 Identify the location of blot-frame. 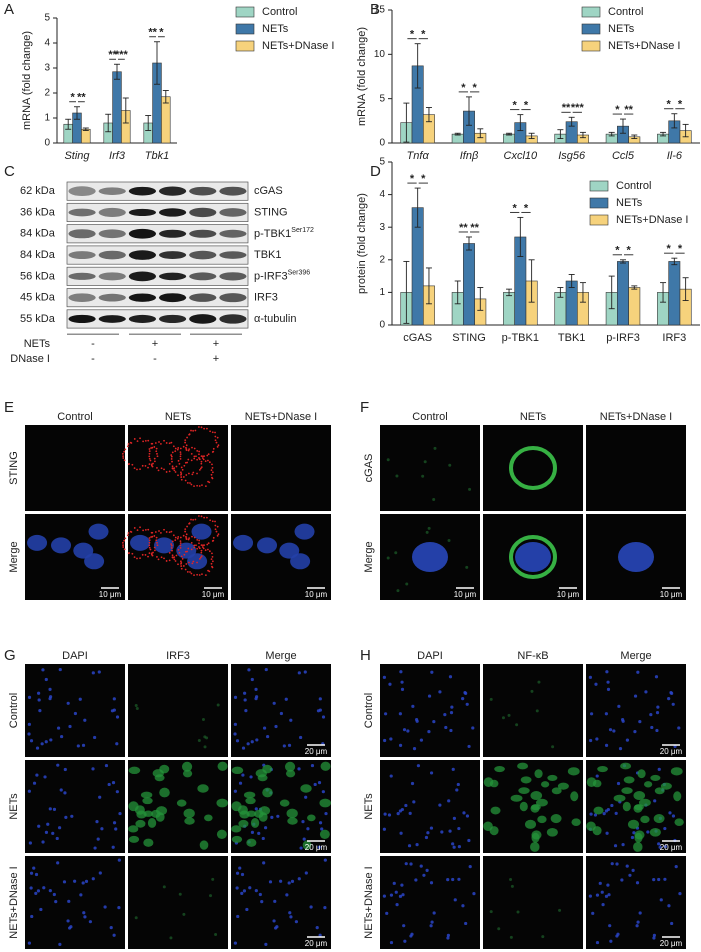
(157, 298).